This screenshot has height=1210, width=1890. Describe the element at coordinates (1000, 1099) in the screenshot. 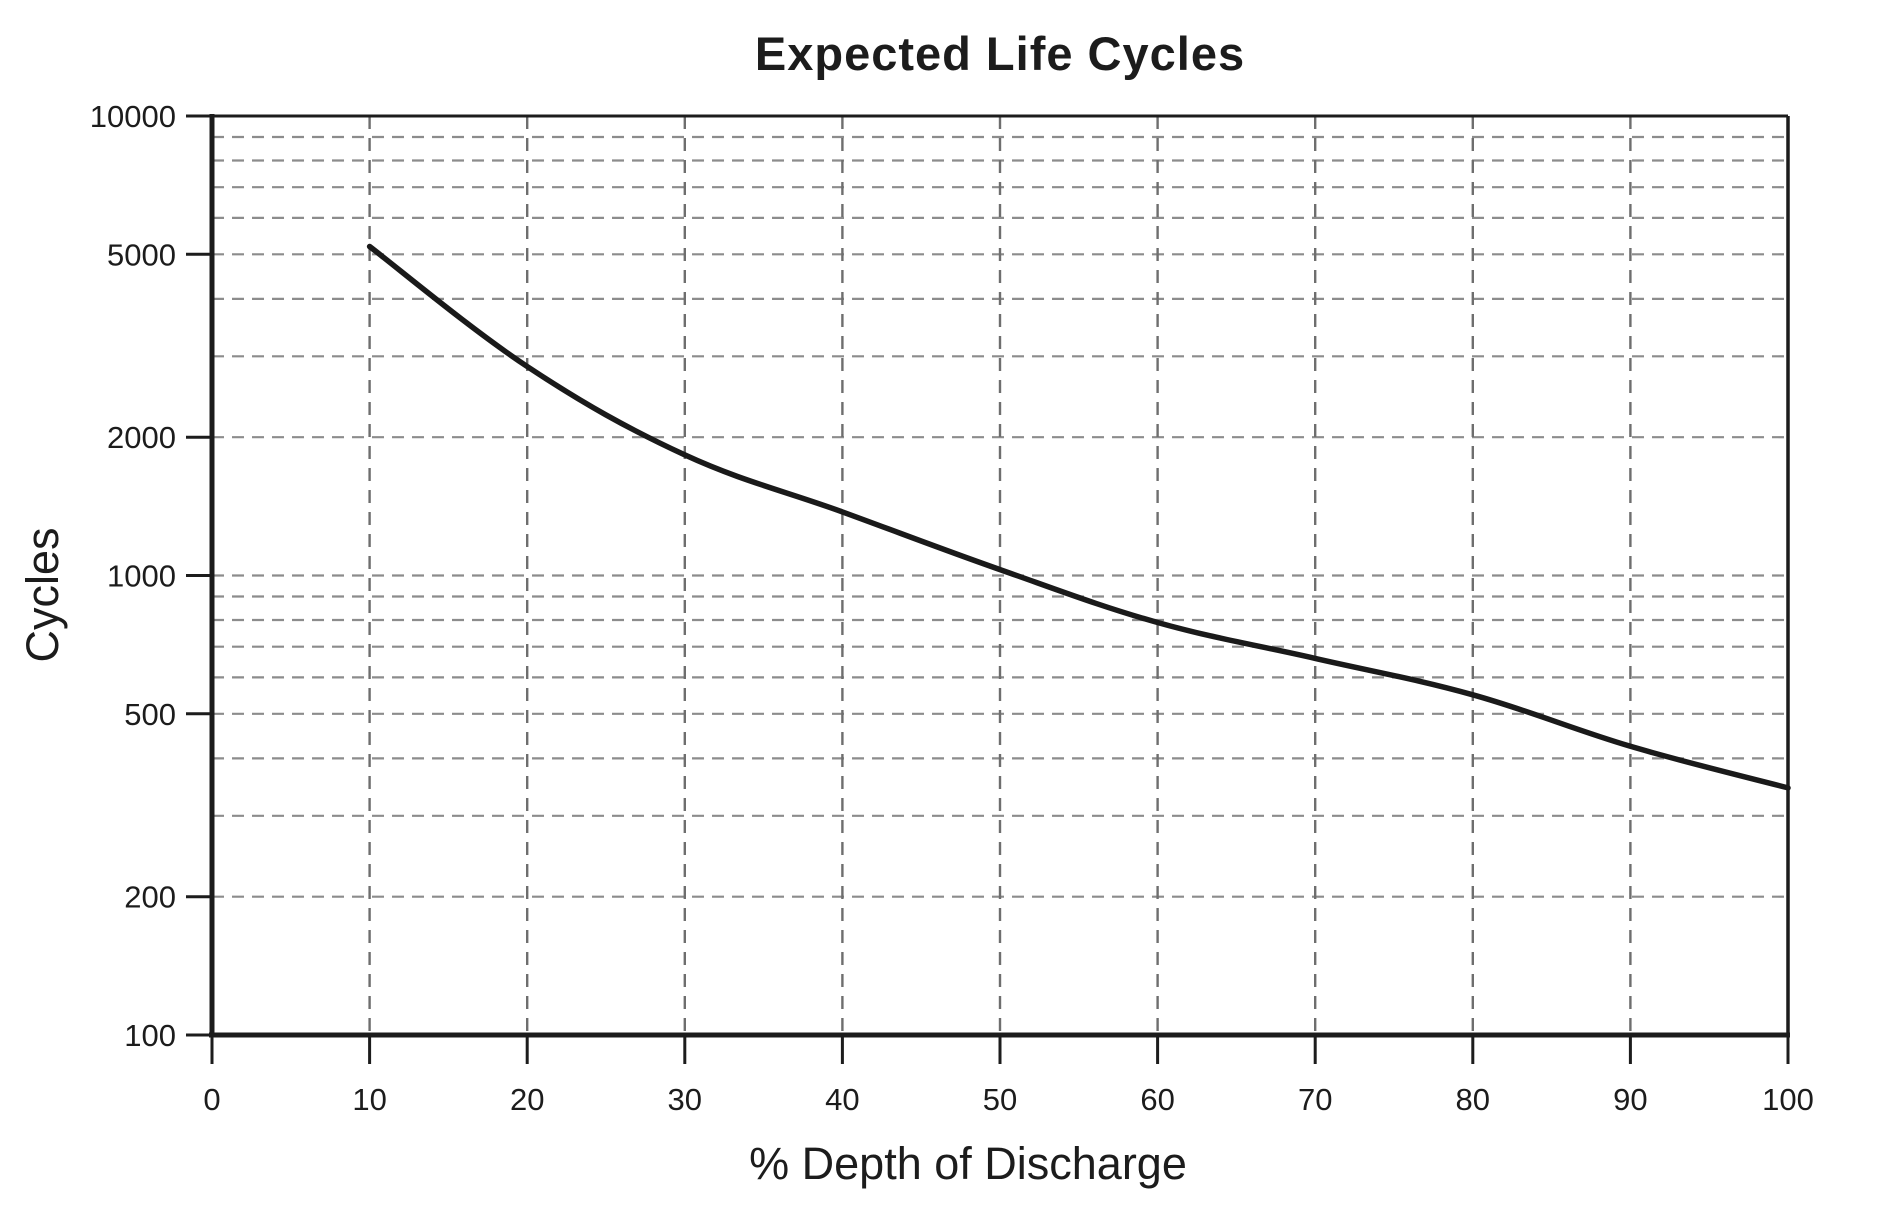

I see `x-tick-label: 50` at that location.